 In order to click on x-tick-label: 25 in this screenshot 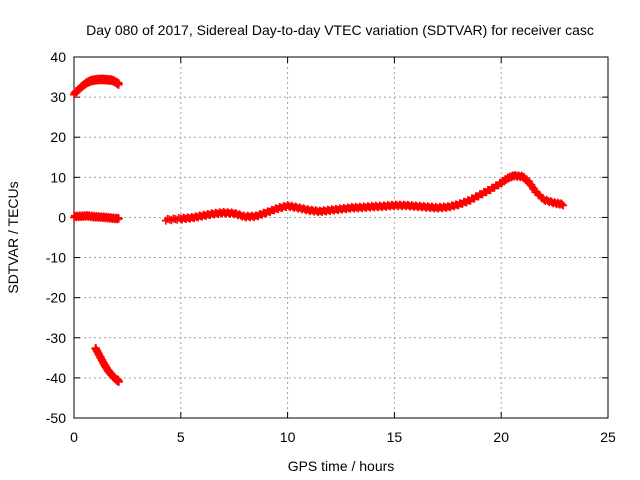, I will do `click(608, 437)`.